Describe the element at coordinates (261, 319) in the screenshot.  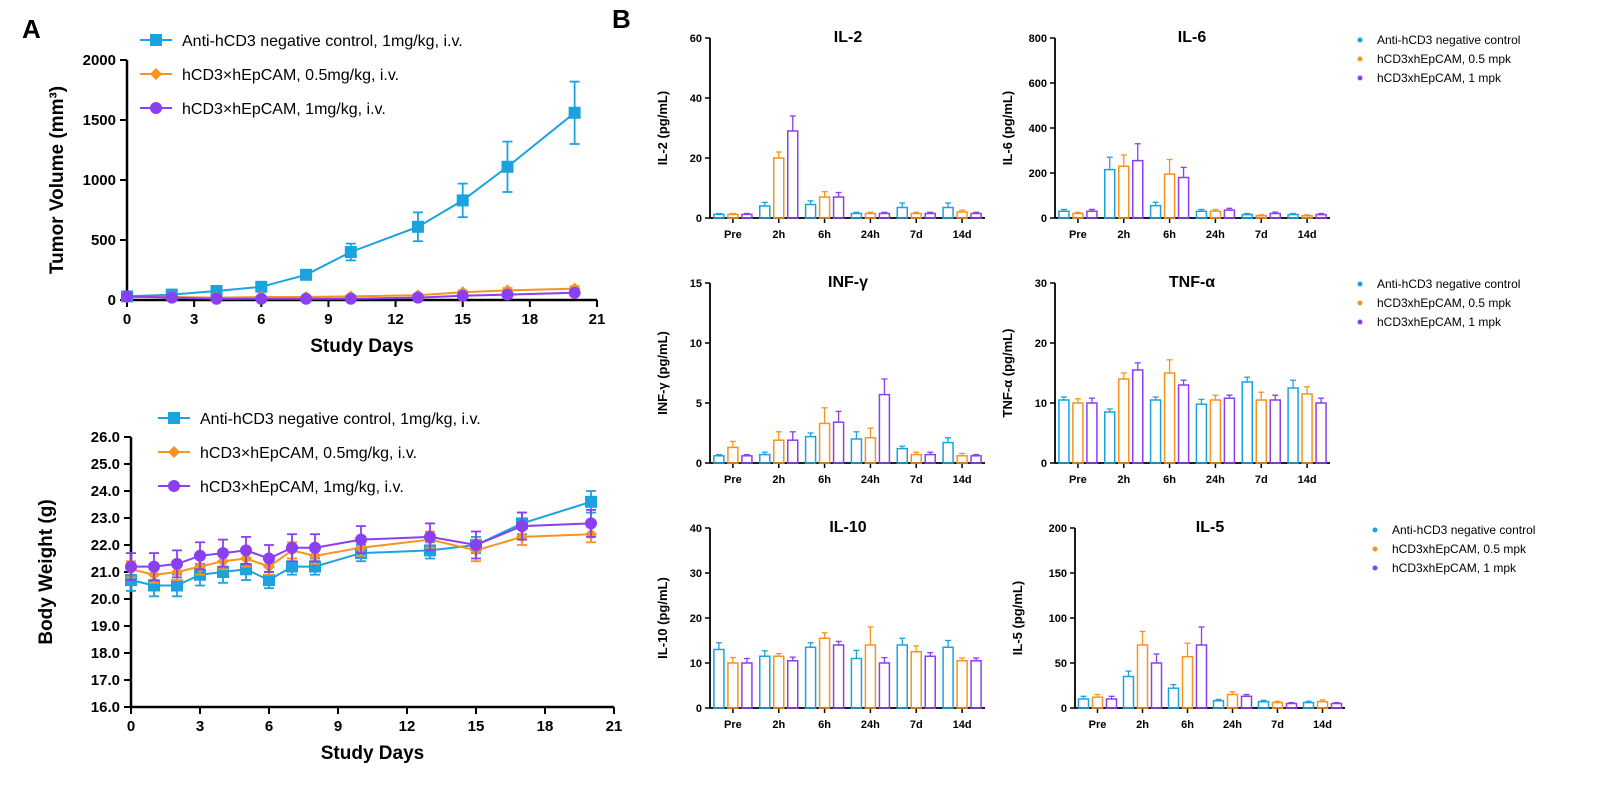
I see `tumor-x-tick-label: 6` at that location.